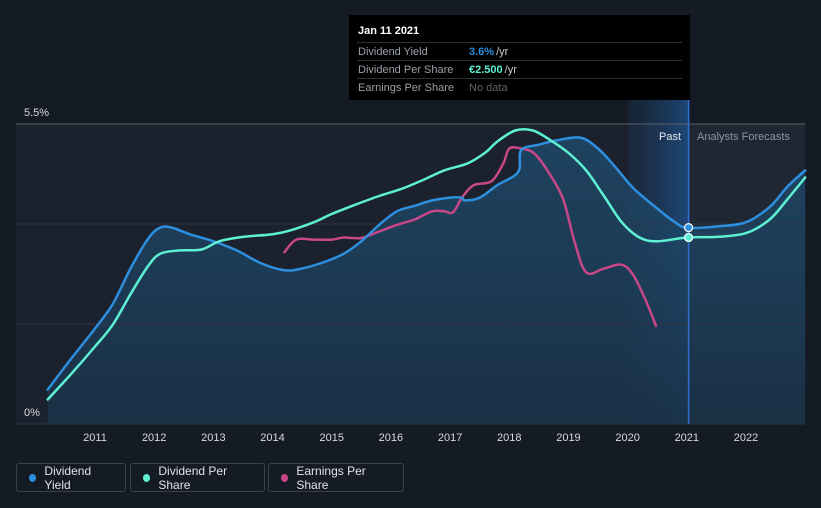 Image resolution: width=821 pixels, height=508 pixels. Describe the element at coordinates (391, 438) in the screenshot. I see `x-tick-label: 2016` at that location.